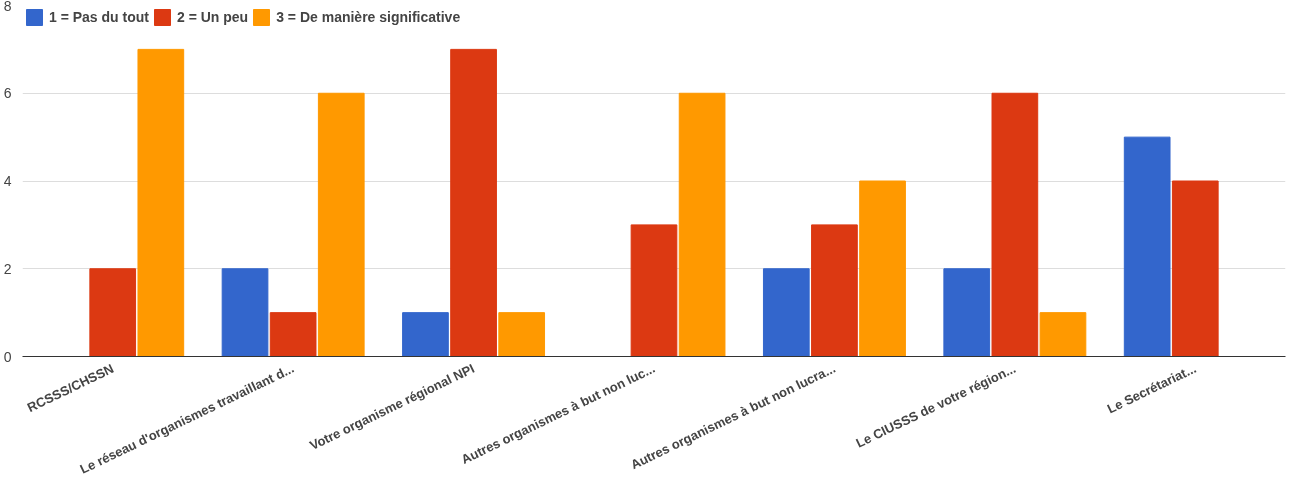 The height and width of the screenshot is (491, 1294). What do you see at coordinates (7, 268) in the screenshot?
I see `y-tick-label: 2` at bounding box center [7, 268].